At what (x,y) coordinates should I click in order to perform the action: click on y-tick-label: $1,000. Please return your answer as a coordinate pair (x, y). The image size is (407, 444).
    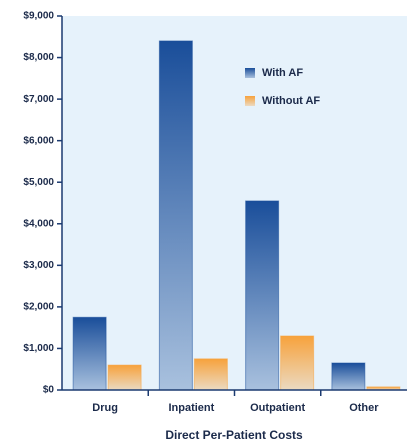
    Looking at the image, I should click on (38, 348).